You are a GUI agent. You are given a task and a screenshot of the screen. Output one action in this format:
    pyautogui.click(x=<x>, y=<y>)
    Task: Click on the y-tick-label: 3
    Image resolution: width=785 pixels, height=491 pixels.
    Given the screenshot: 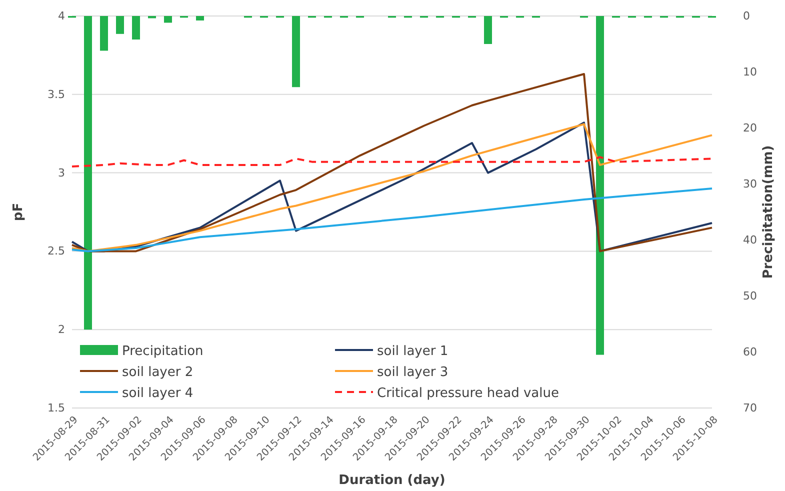 What is the action you would take?
    pyautogui.click(x=61, y=173)
    